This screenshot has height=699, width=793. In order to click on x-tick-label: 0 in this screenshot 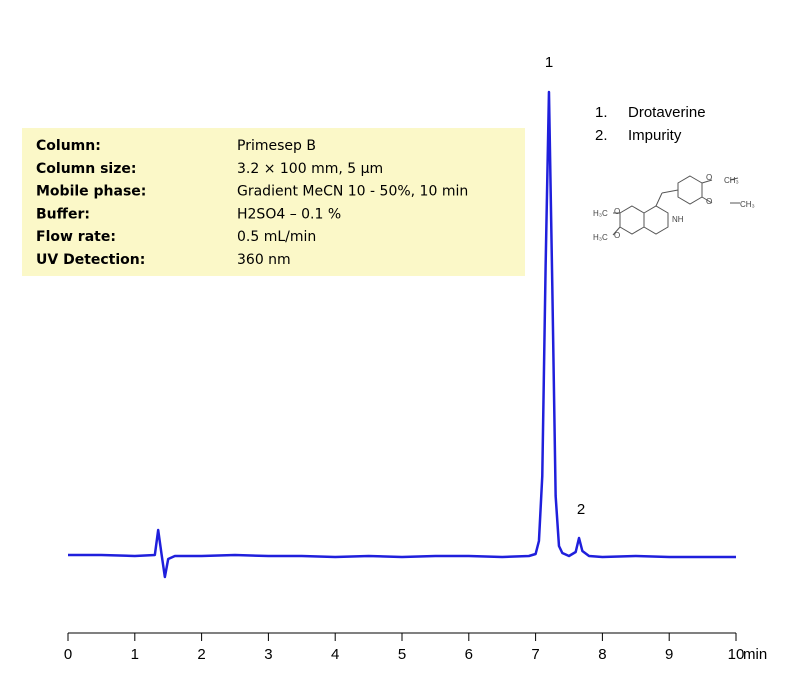, I will do `click(68, 654)`.